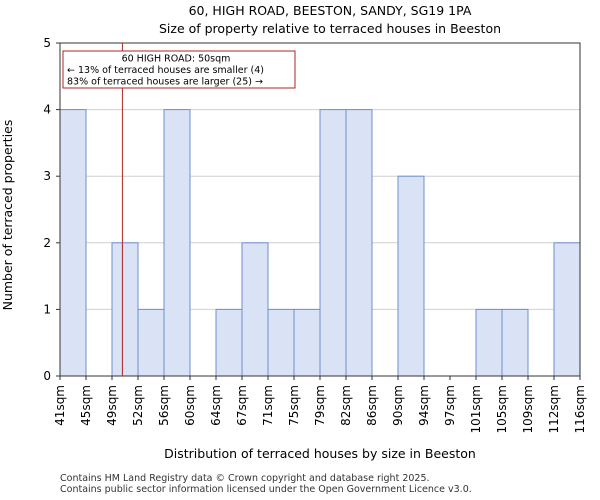 This screenshot has height=500, width=600. What do you see at coordinates (580, 409) in the screenshot?
I see `x-tick-label: 116sqm` at bounding box center [580, 409].